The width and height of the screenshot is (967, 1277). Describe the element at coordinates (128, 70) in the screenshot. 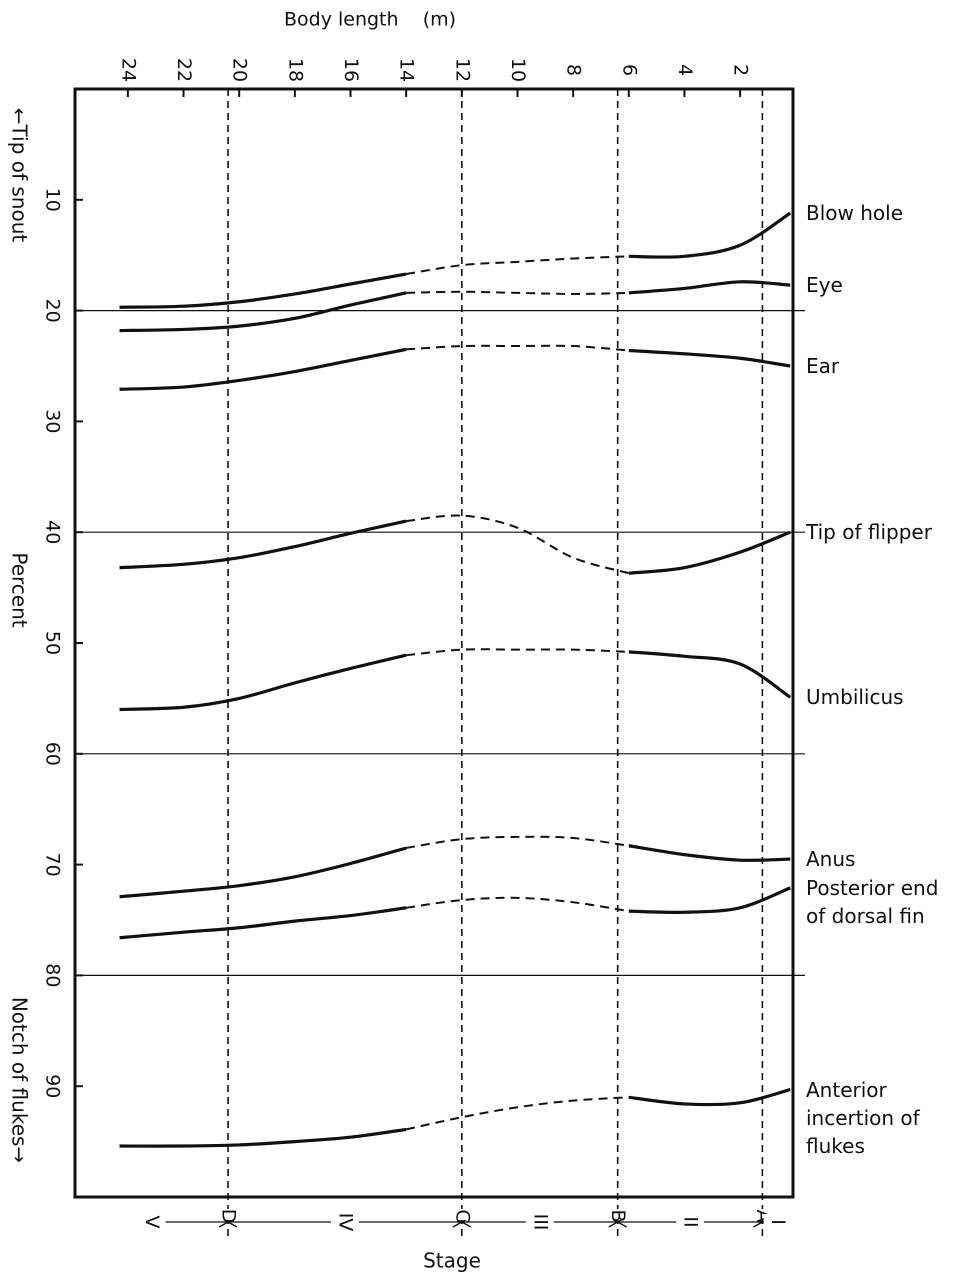

I see `x-tick-label: 24` at that location.